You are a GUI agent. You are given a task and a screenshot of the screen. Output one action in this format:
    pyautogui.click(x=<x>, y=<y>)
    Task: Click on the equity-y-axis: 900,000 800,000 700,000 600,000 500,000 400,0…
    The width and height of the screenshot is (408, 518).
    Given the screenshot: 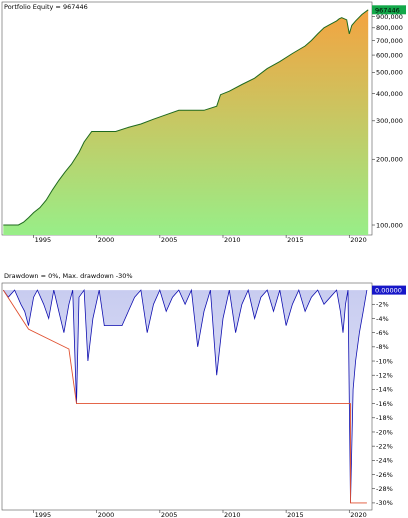 What is the action you would take?
    pyautogui.click(x=387, y=121)
    